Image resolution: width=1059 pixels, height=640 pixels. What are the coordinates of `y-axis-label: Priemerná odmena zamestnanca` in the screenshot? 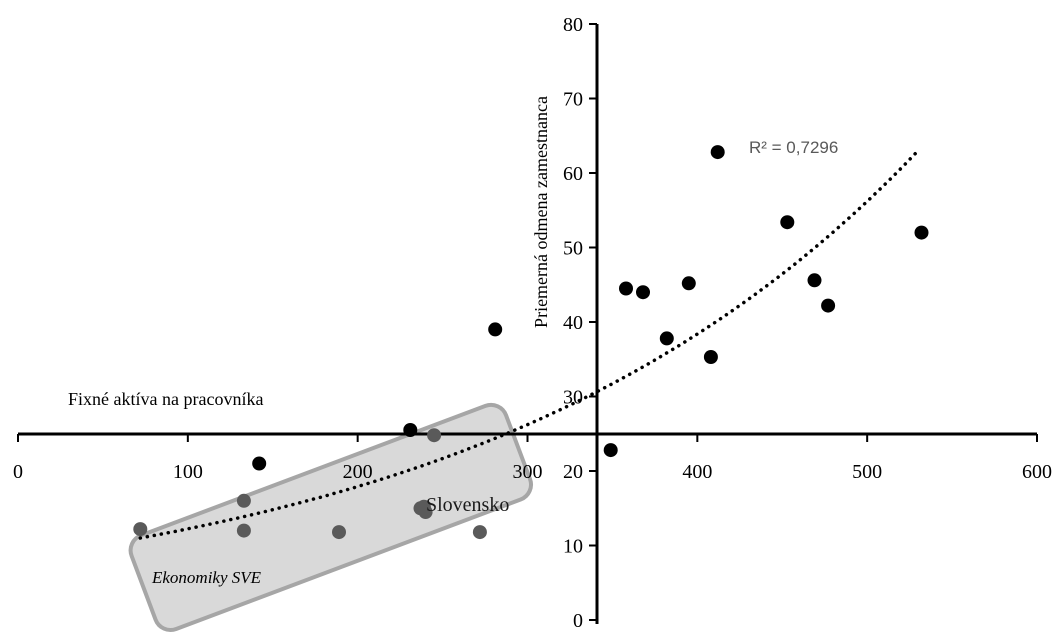 It's located at (541, 212).